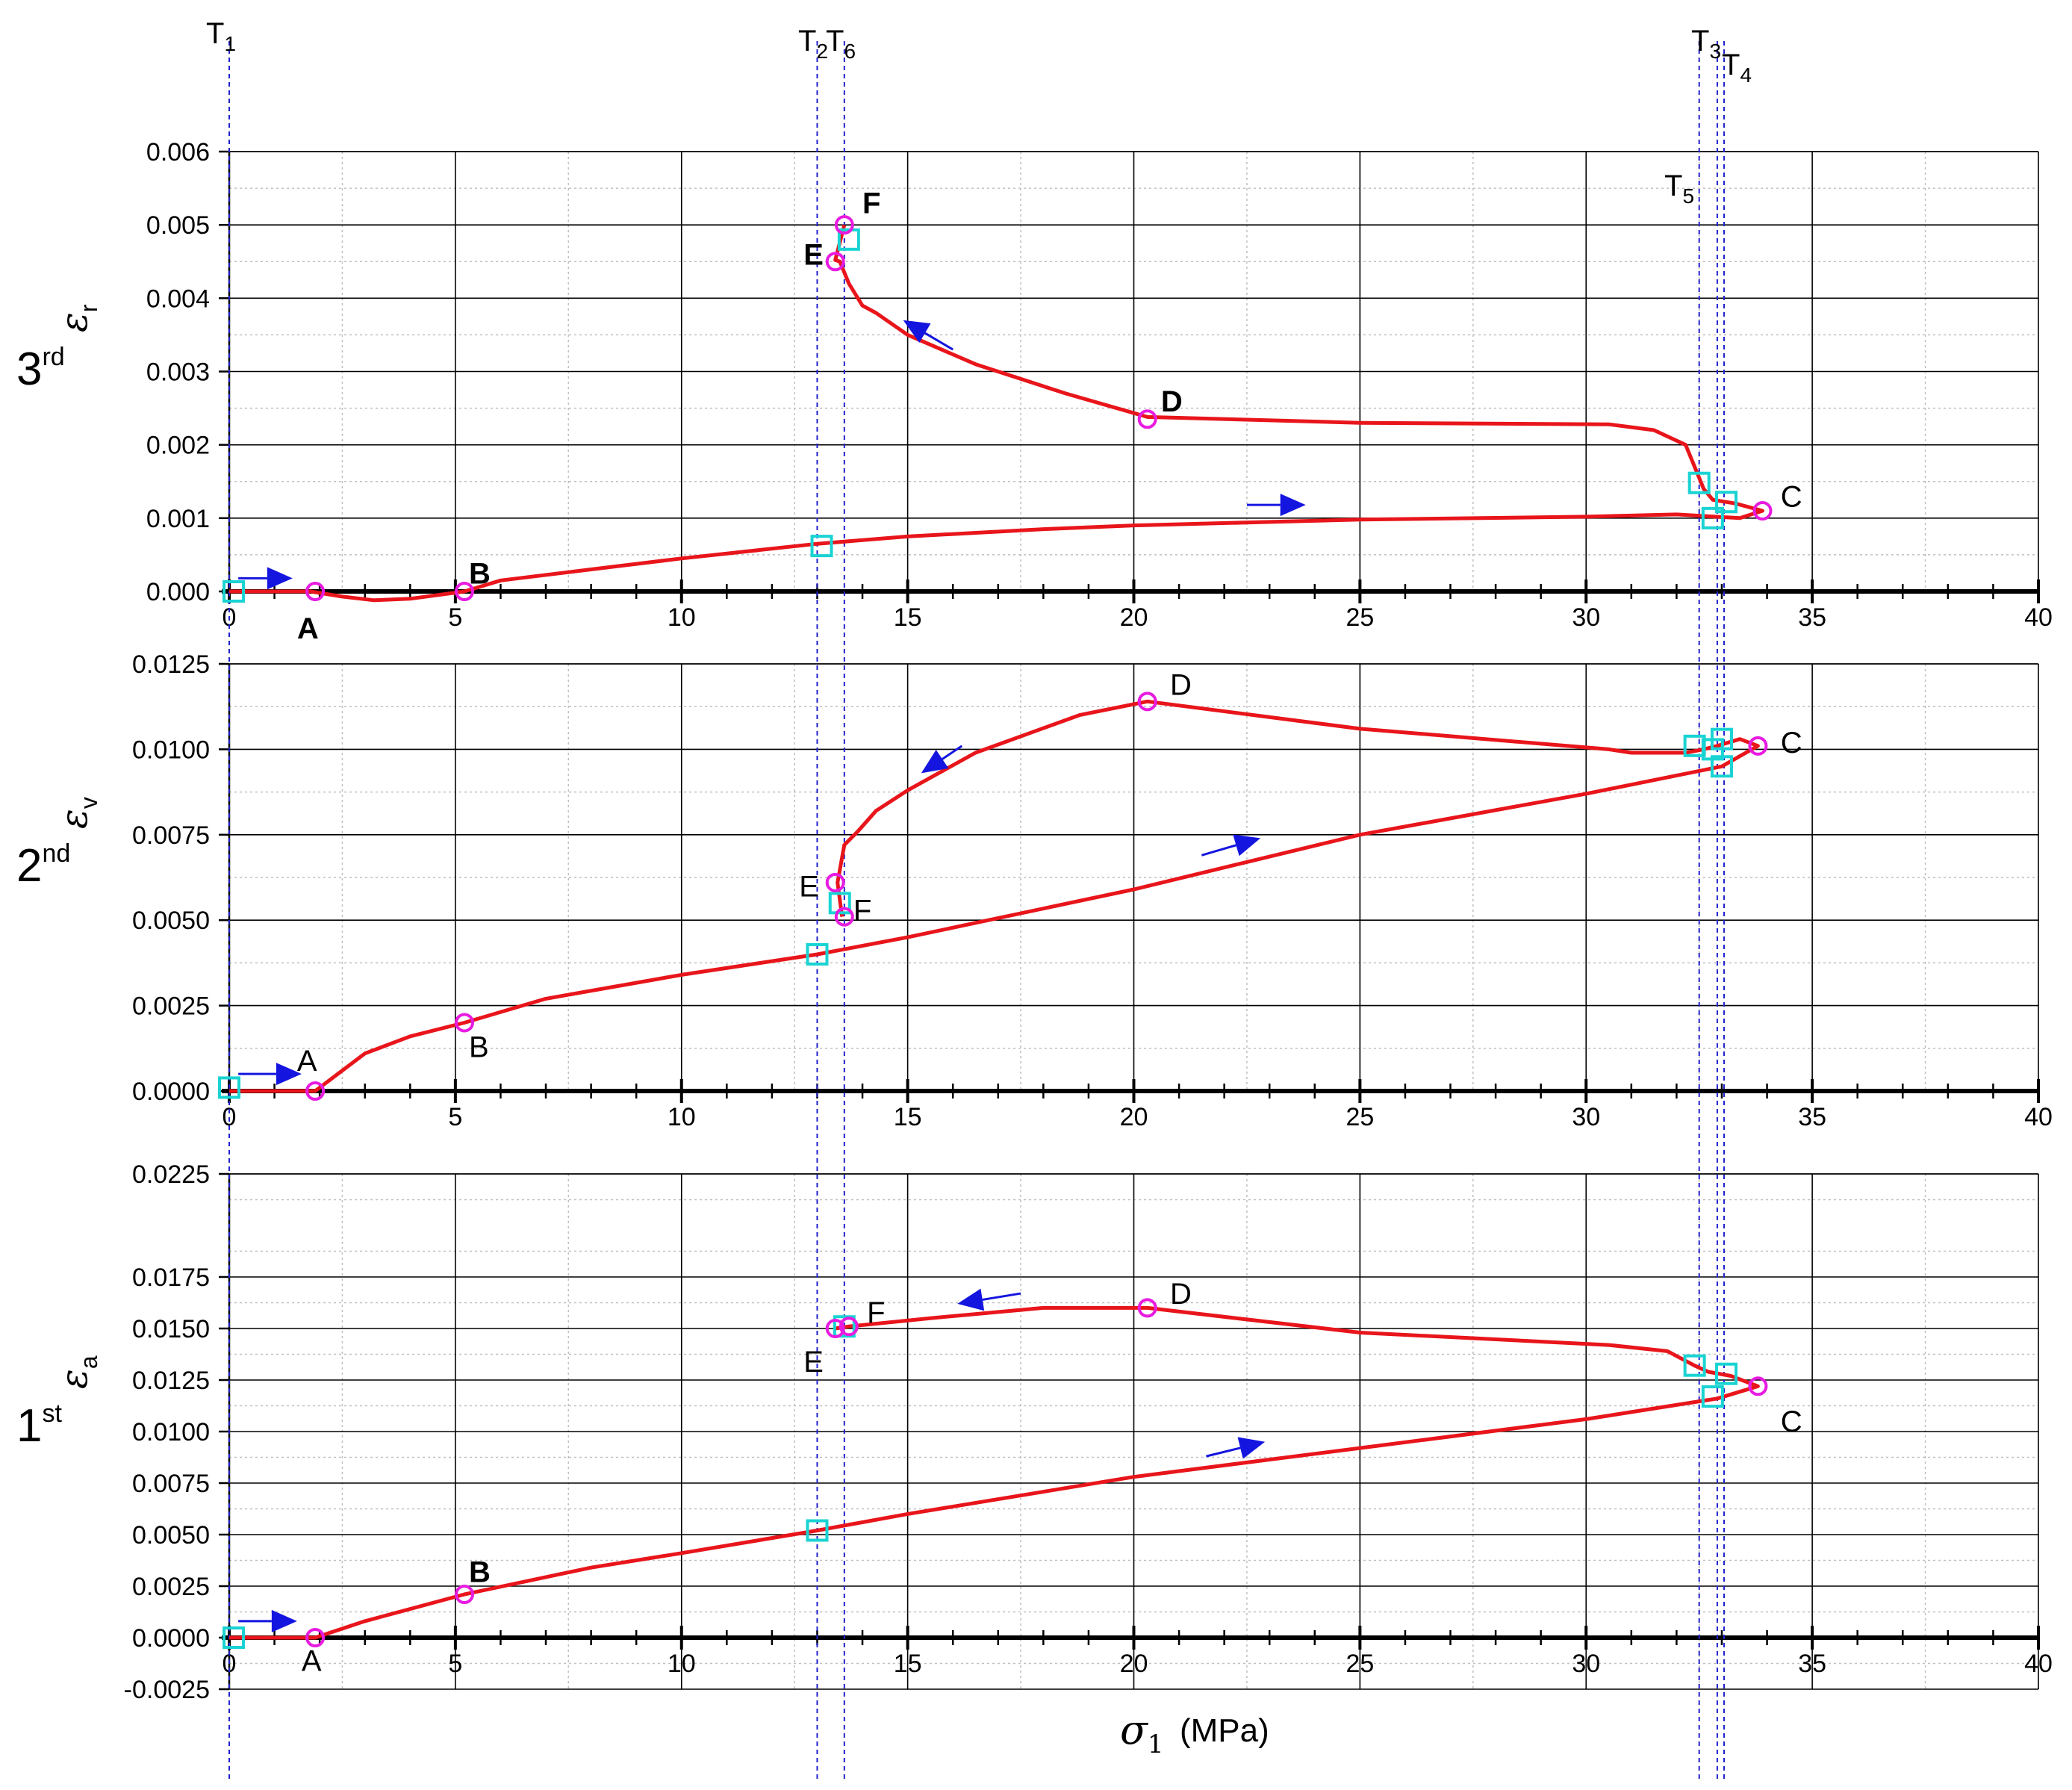  What do you see at coordinates (171, 1174) in the screenshot?
I see `panel-1st-y-tick-label: 0.0225` at bounding box center [171, 1174].